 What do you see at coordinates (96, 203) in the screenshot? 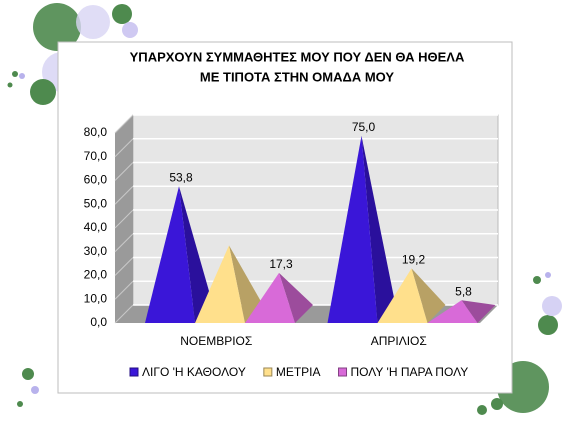
I see `y-tick-label: 50,0` at bounding box center [96, 203].